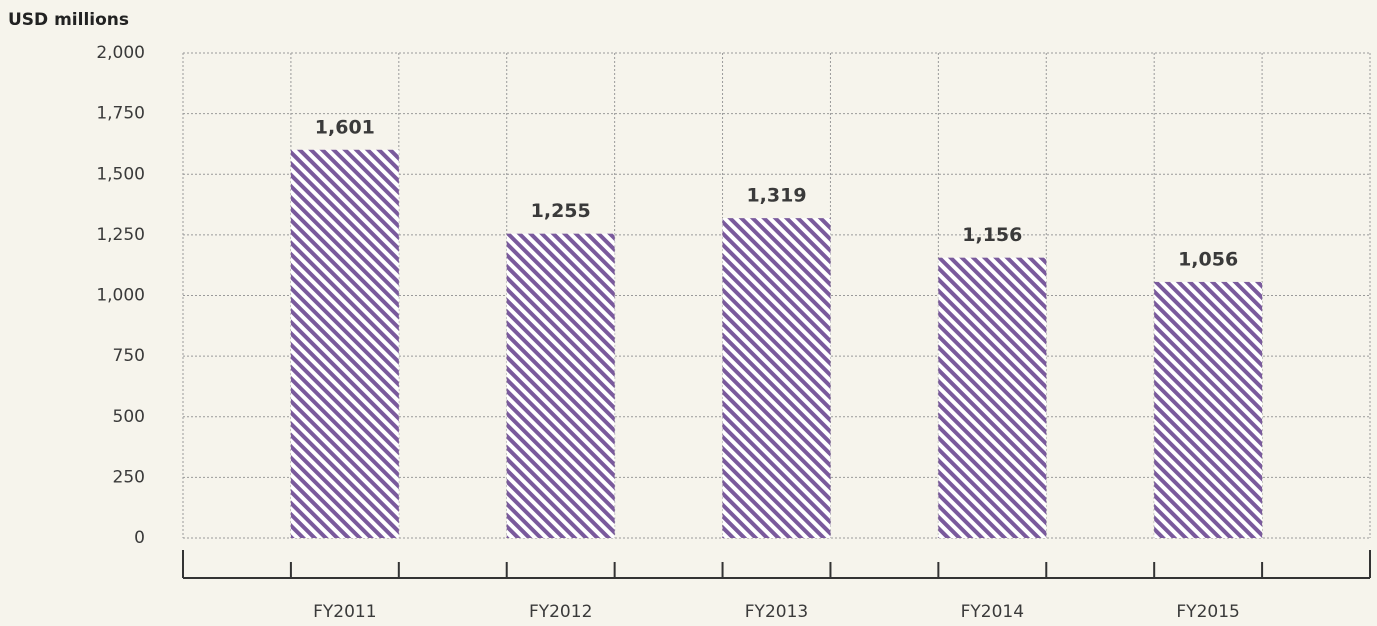 This screenshot has width=1377, height=626. What do you see at coordinates (561, 211) in the screenshot?
I see `value-label: 1,255` at bounding box center [561, 211].